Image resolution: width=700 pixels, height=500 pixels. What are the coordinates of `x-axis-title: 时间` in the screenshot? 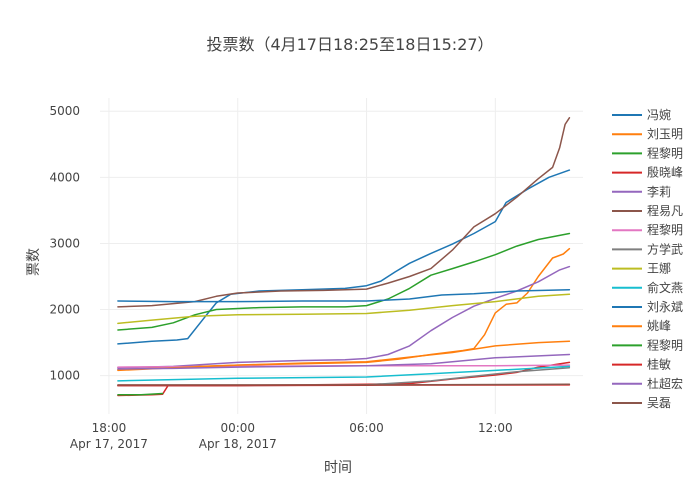 It's located at (338, 468).